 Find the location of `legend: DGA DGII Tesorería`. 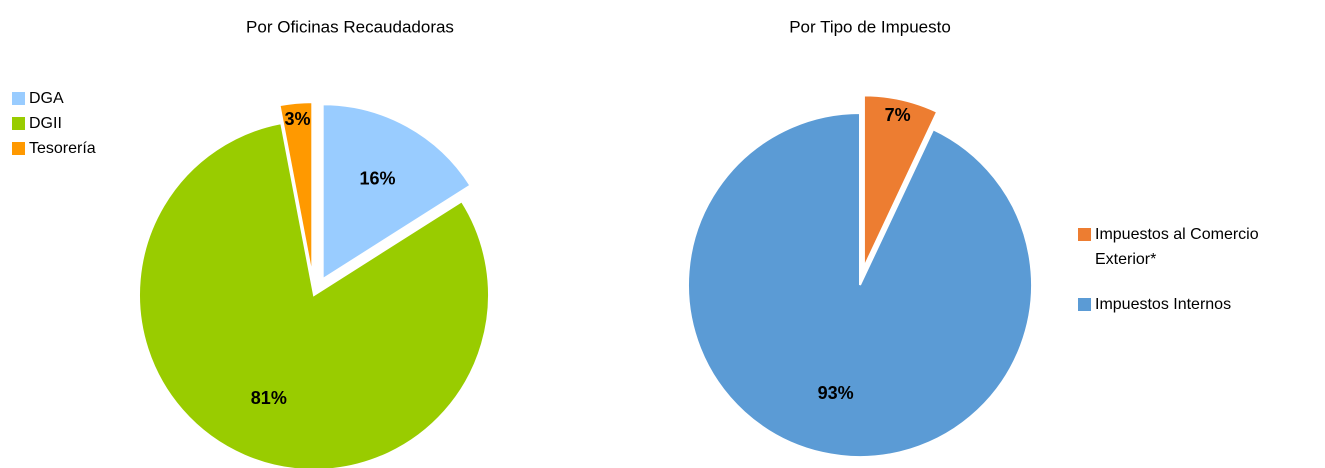

legend: DGA DGII Tesorería is located at coordinates (77, 123).